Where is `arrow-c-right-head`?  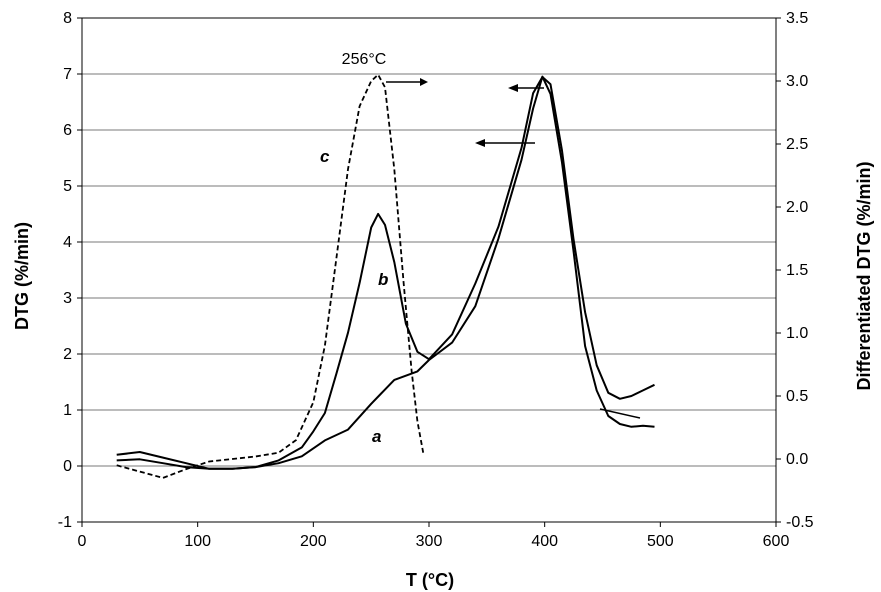
arrow-c-right-head is located at coordinates (424, 82).